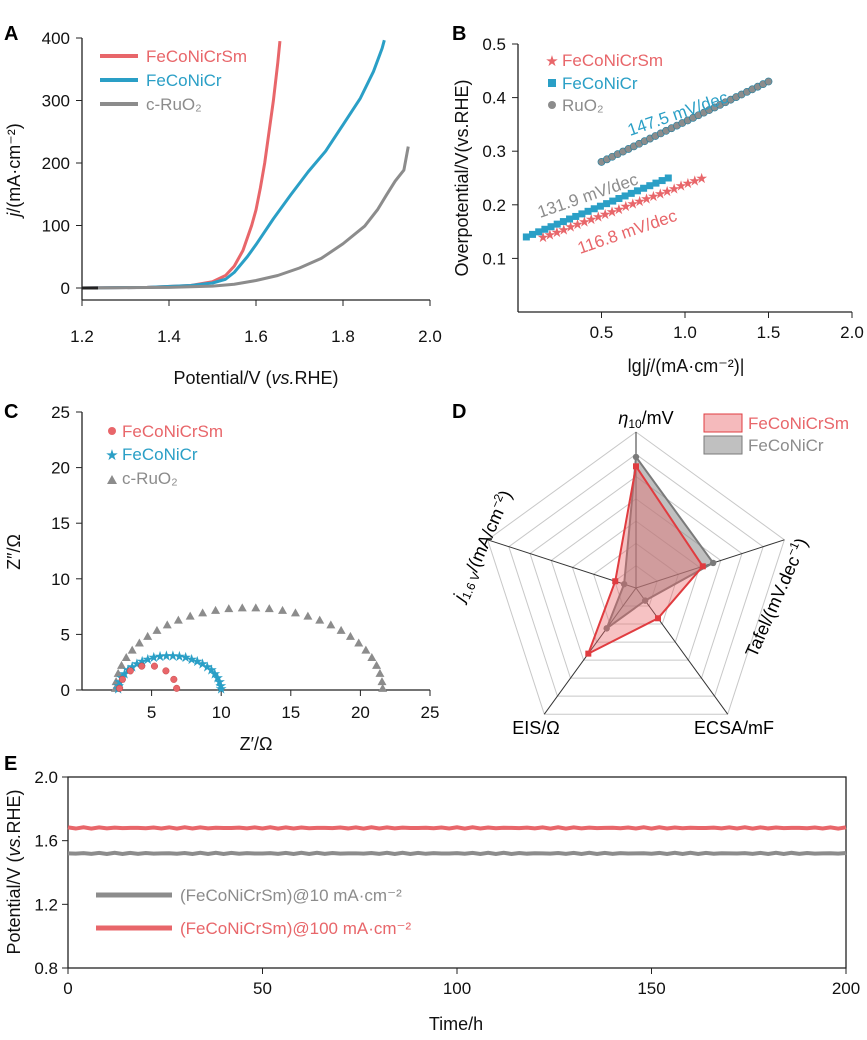 This screenshot has width=867, height=1040. What do you see at coordinates (659, 543) in the screenshot?
I see `radar-series-polygon` at bounding box center [659, 543].